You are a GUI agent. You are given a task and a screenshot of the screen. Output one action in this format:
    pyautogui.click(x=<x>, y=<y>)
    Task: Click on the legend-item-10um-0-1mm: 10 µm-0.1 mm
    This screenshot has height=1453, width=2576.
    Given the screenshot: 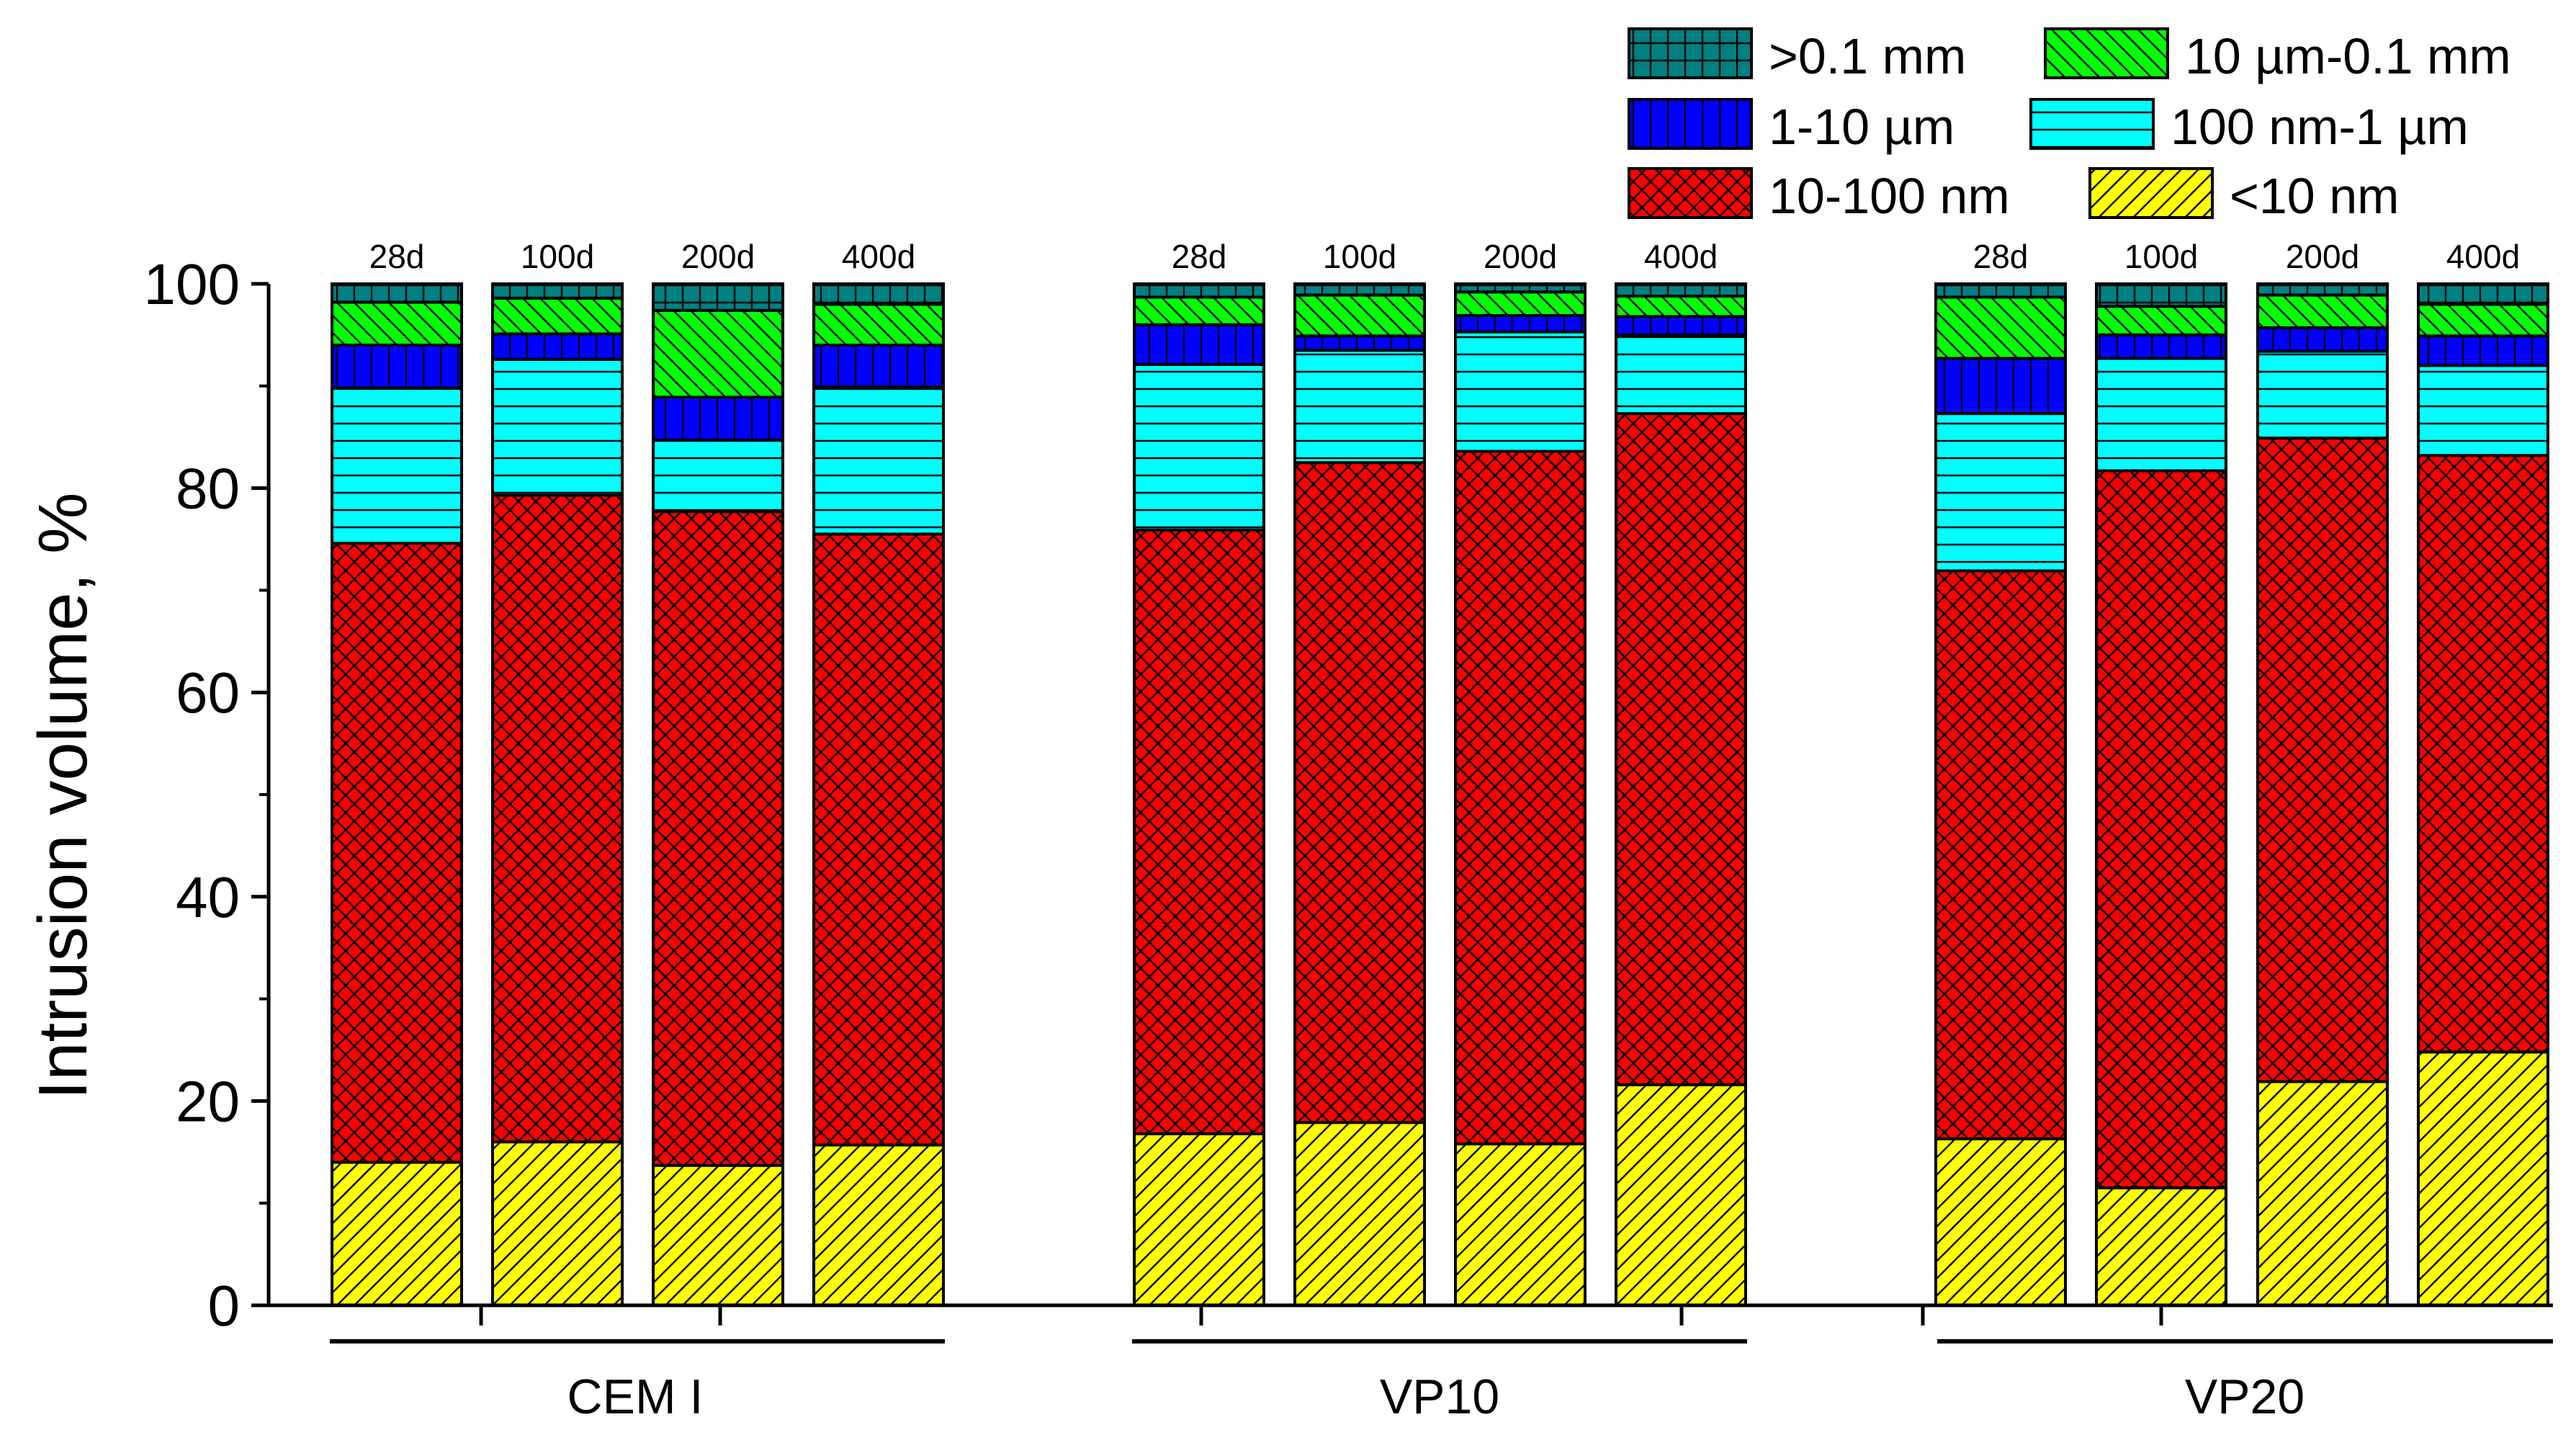 What is the action you would take?
    pyautogui.click(x=2277, y=55)
    